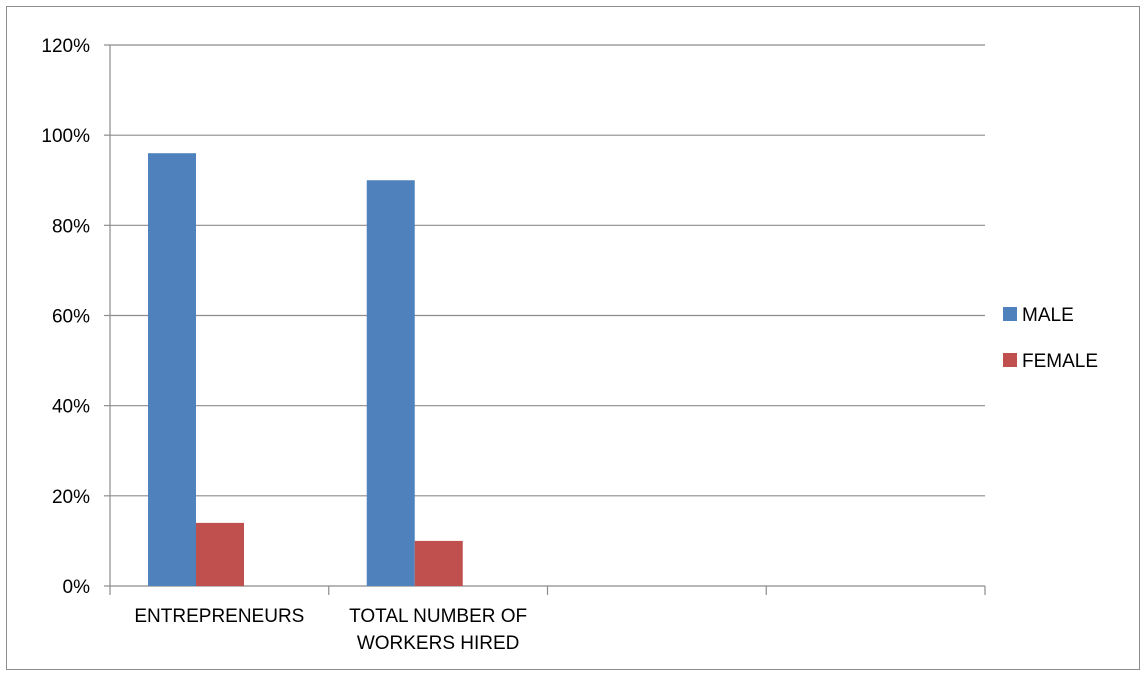 This screenshot has height=677, width=1147. I want to click on legend-label-male: MALE, so click(1048, 315).